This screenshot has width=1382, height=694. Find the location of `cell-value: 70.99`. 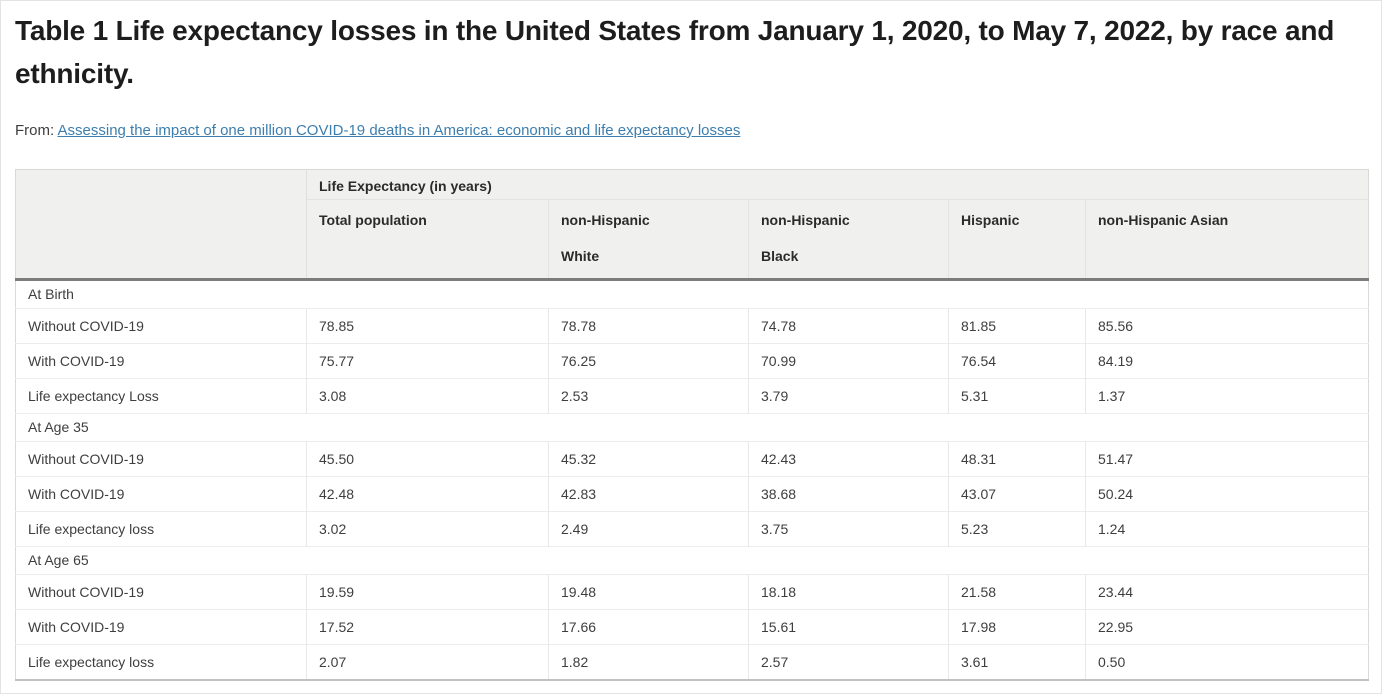

cell-value: 70.99 is located at coordinates (848, 361).